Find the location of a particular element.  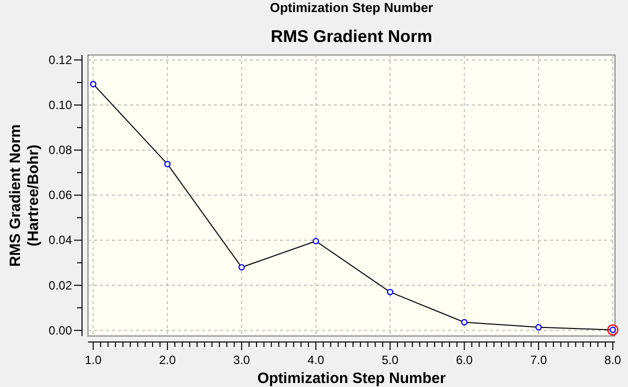

x-tick-label: 2.0 is located at coordinates (167, 360).